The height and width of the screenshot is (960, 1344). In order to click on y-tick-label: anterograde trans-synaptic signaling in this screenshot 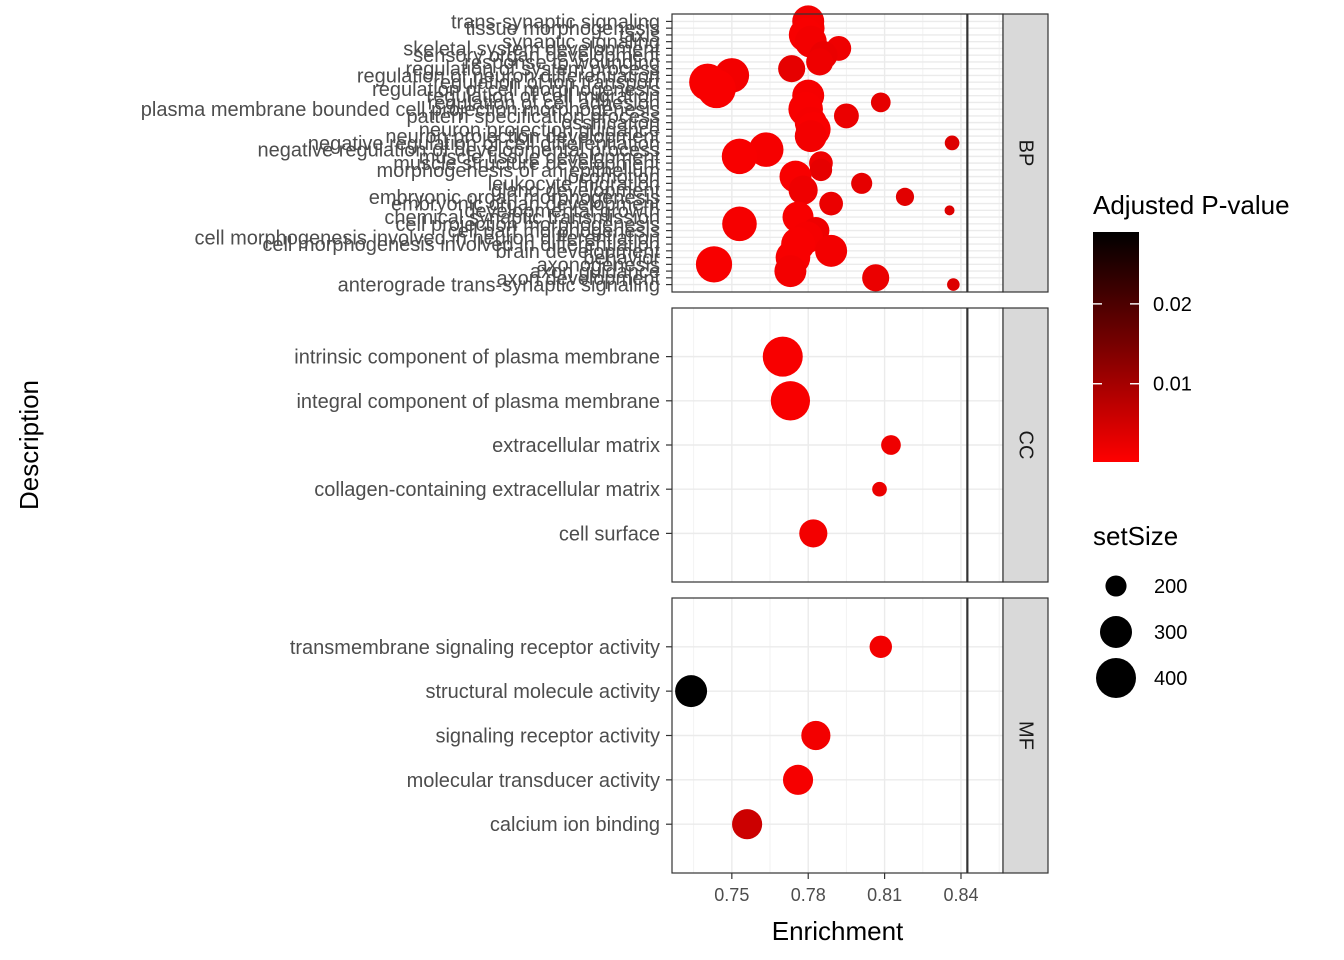, I will do `click(499, 286)`.